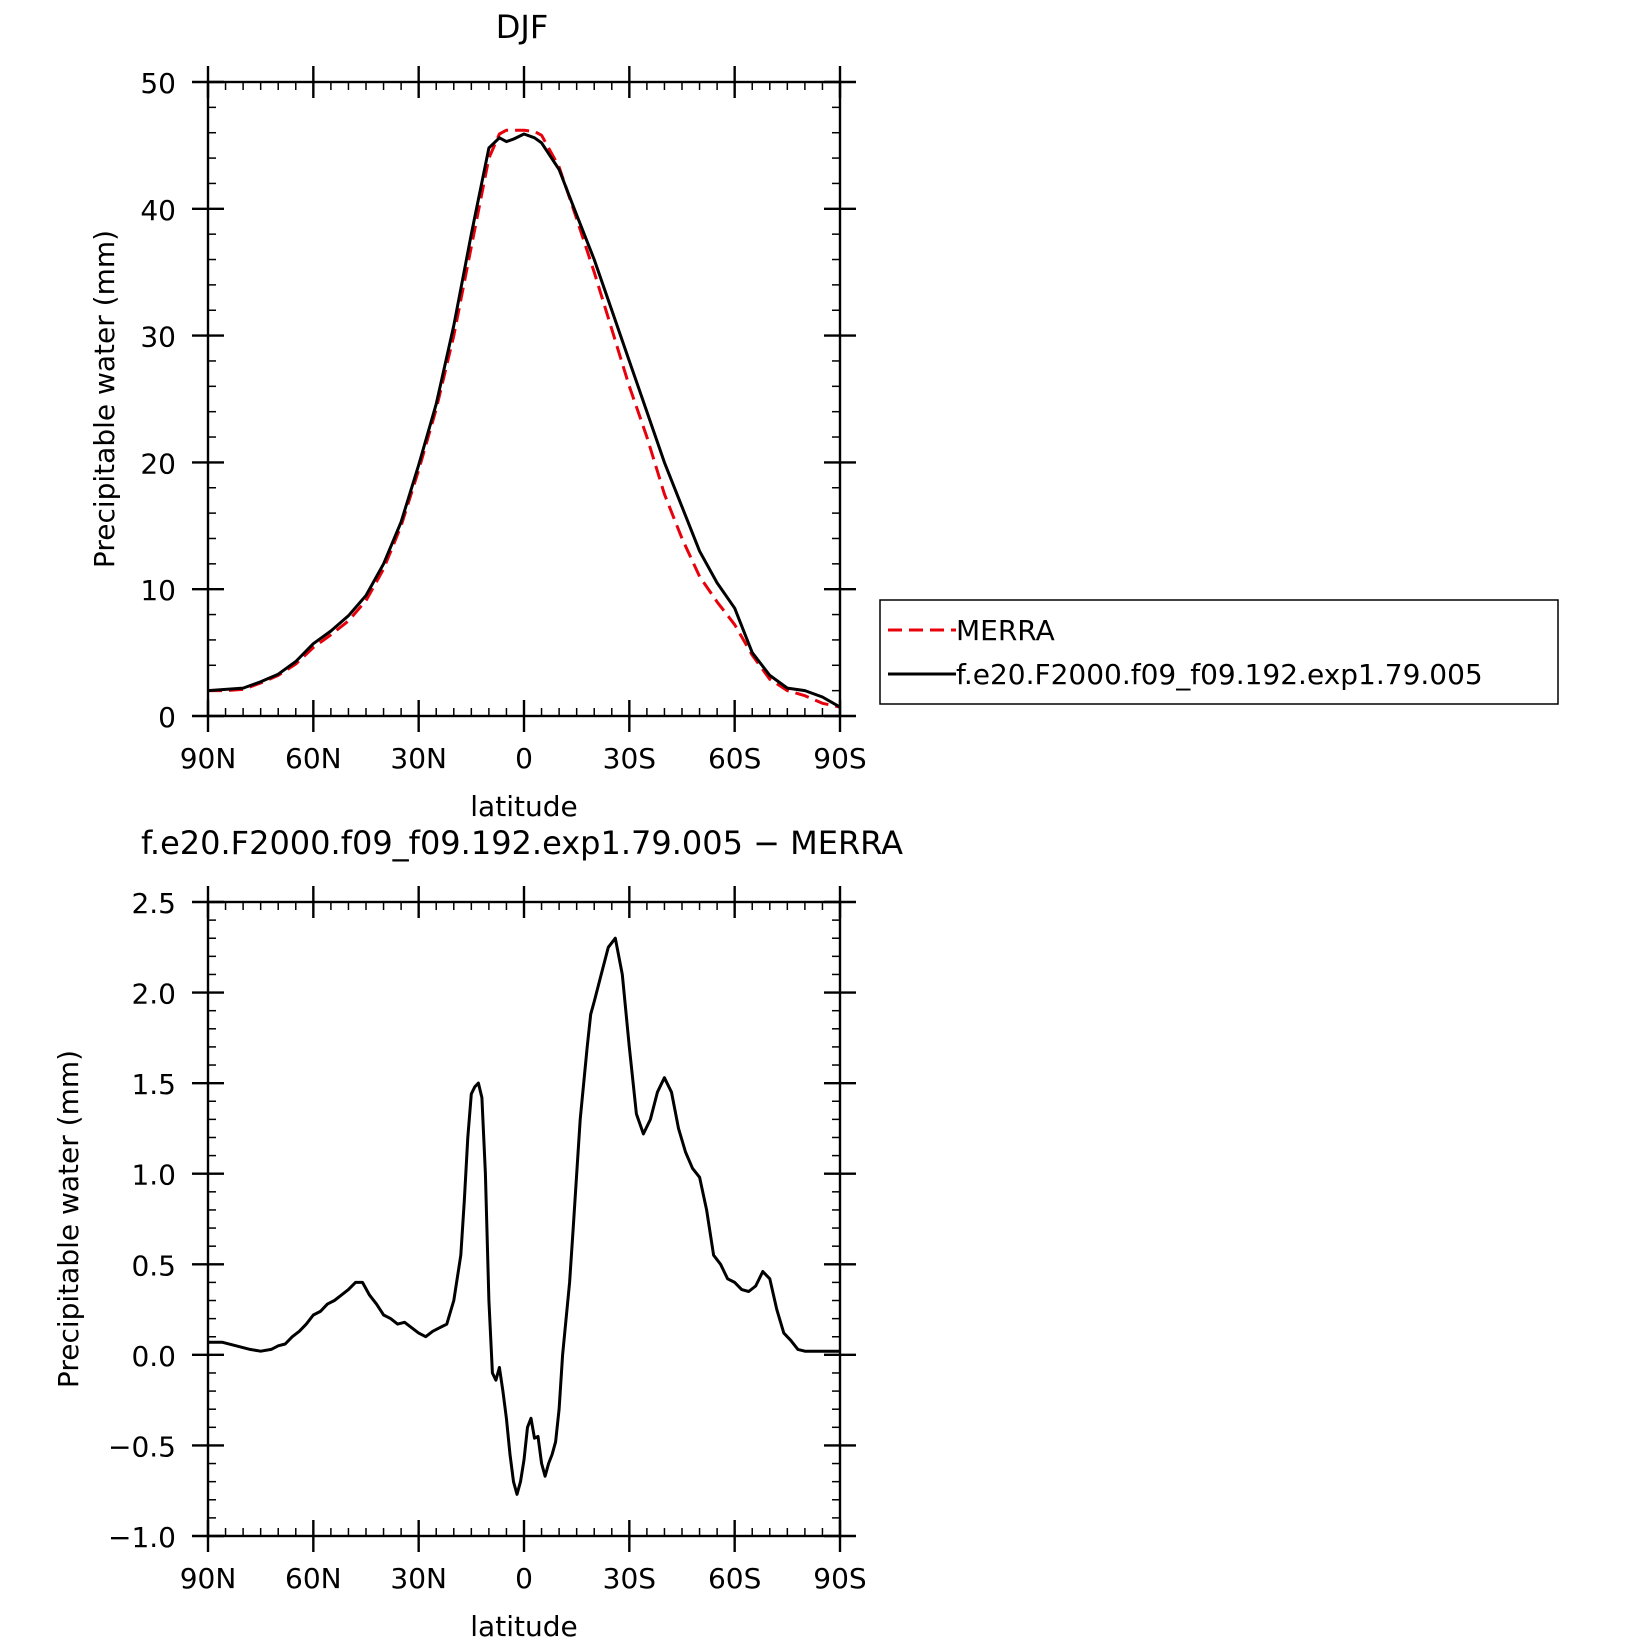 The height and width of the screenshot is (1641, 1641). Describe the element at coordinates (153, 1084) in the screenshot. I see `y-tick-label: 1.5` at that location.